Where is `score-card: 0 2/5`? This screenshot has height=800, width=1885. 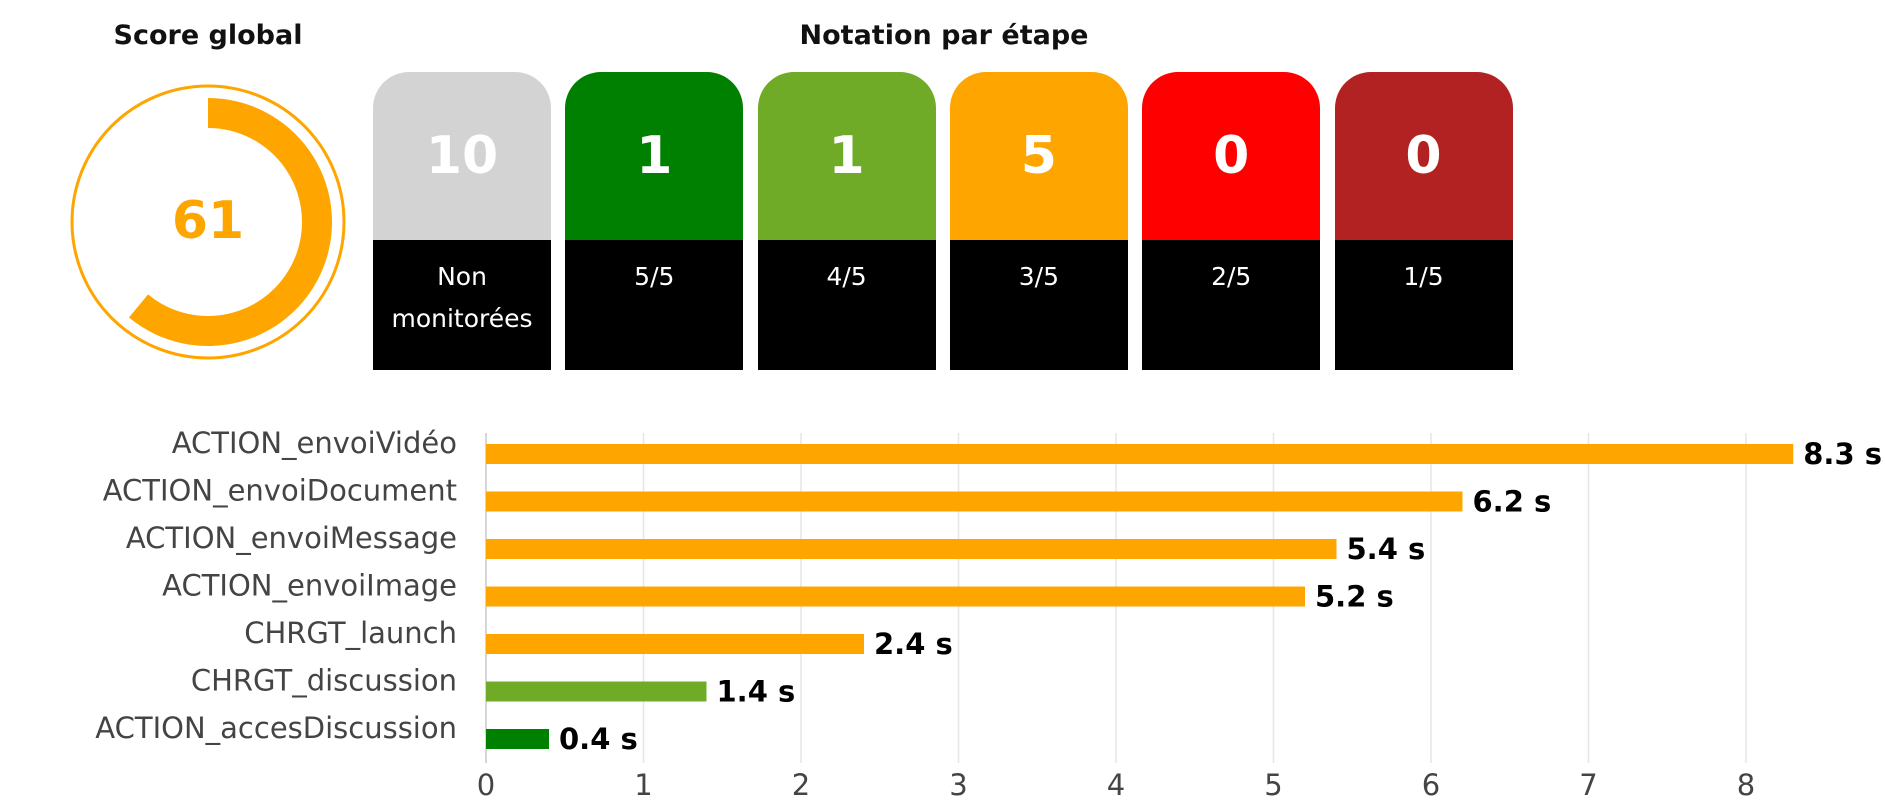 score-card: 0 2/5 is located at coordinates (1231, 221).